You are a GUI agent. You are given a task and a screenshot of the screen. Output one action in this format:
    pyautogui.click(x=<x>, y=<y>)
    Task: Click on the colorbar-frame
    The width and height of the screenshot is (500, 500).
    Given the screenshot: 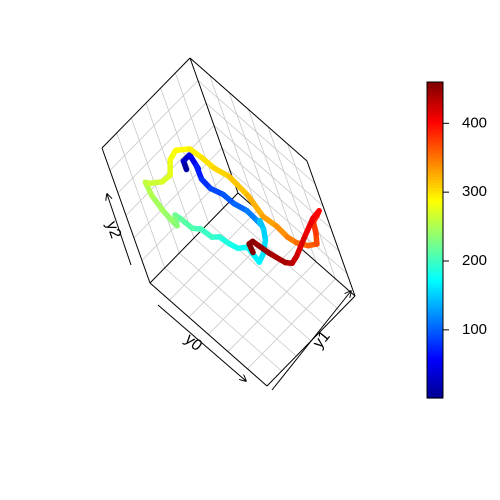 What is the action you would take?
    pyautogui.click(x=435, y=240)
    